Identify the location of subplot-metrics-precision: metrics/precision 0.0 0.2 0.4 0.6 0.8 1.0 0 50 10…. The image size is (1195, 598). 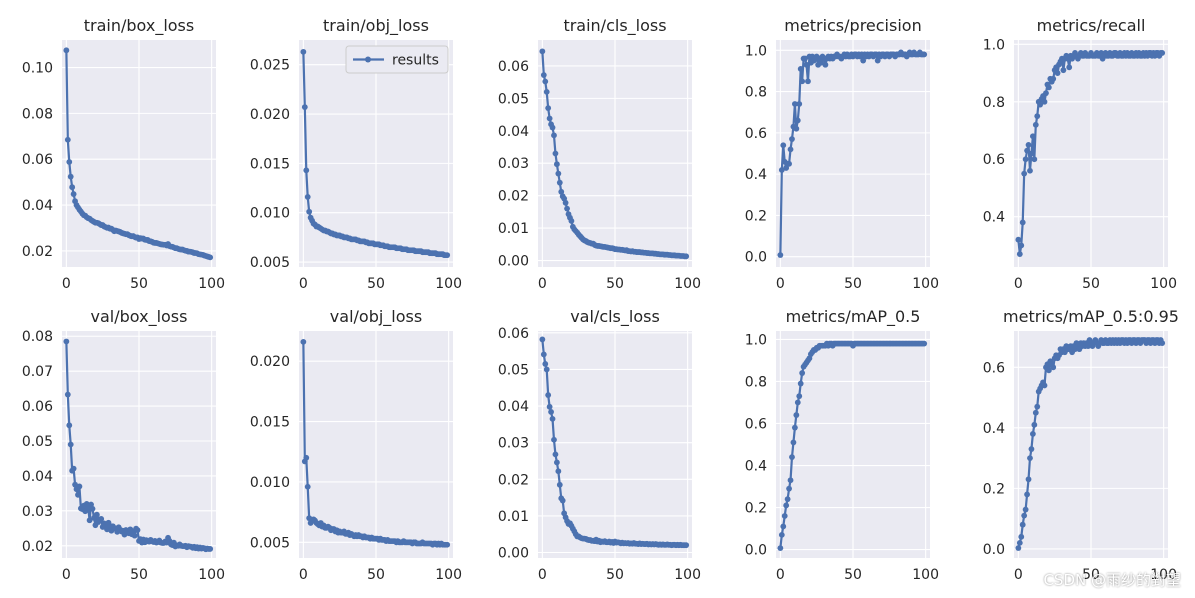
(842, 154).